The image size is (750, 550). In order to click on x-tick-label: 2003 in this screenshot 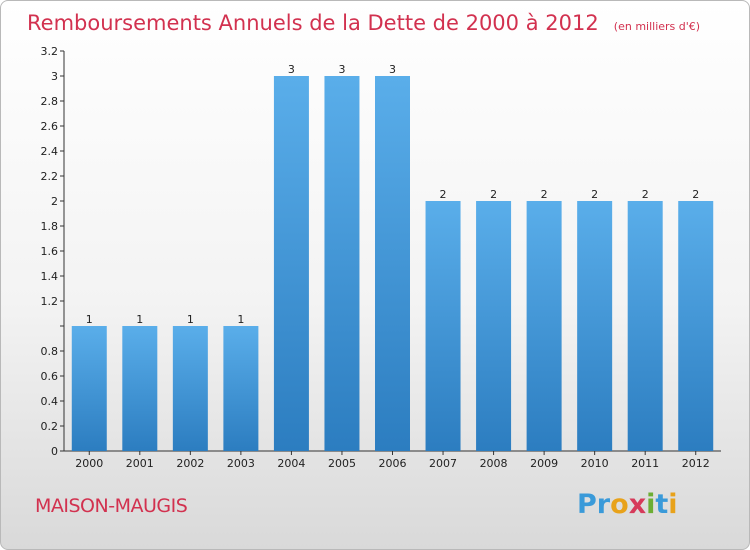, I will do `click(241, 463)`.